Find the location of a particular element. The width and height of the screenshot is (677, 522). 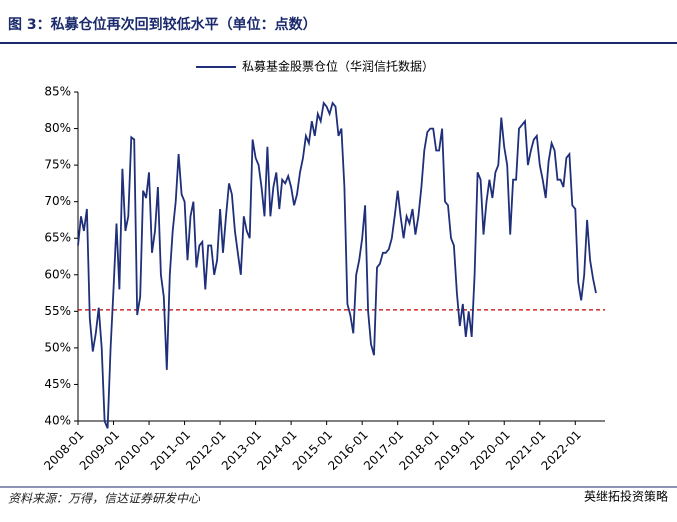

legend-label: 私募基金股票仓位（华润信托数据） is located at coordinates (338, 66).